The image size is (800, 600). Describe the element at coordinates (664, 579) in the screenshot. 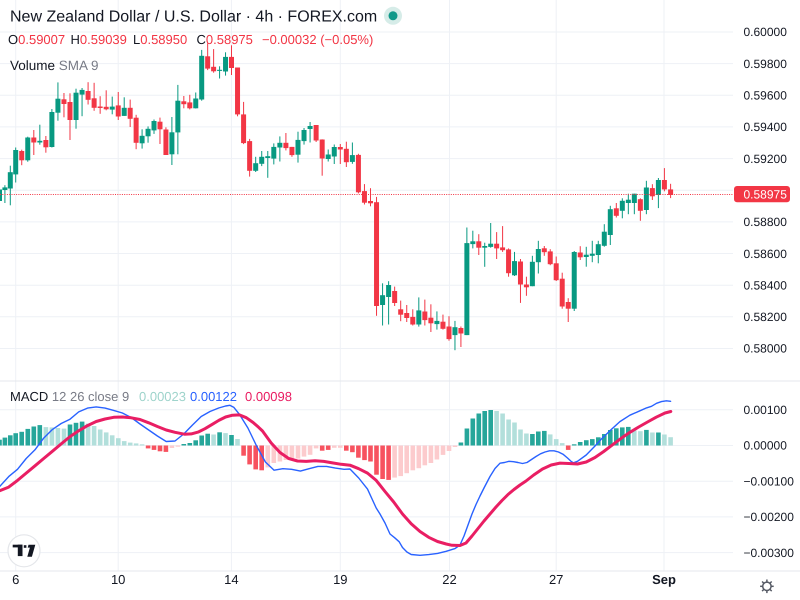

I see `svg-text: Sep` at that location.